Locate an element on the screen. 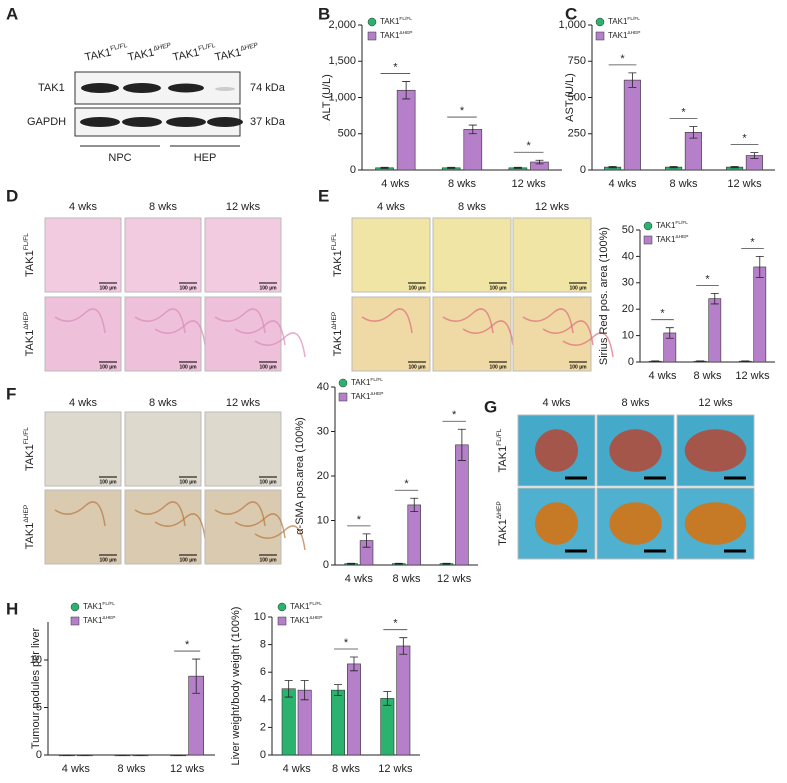 The width and height of the screenshot is (787, 783). x-tick-label: 4 wks is located at coordinates (395, 184).